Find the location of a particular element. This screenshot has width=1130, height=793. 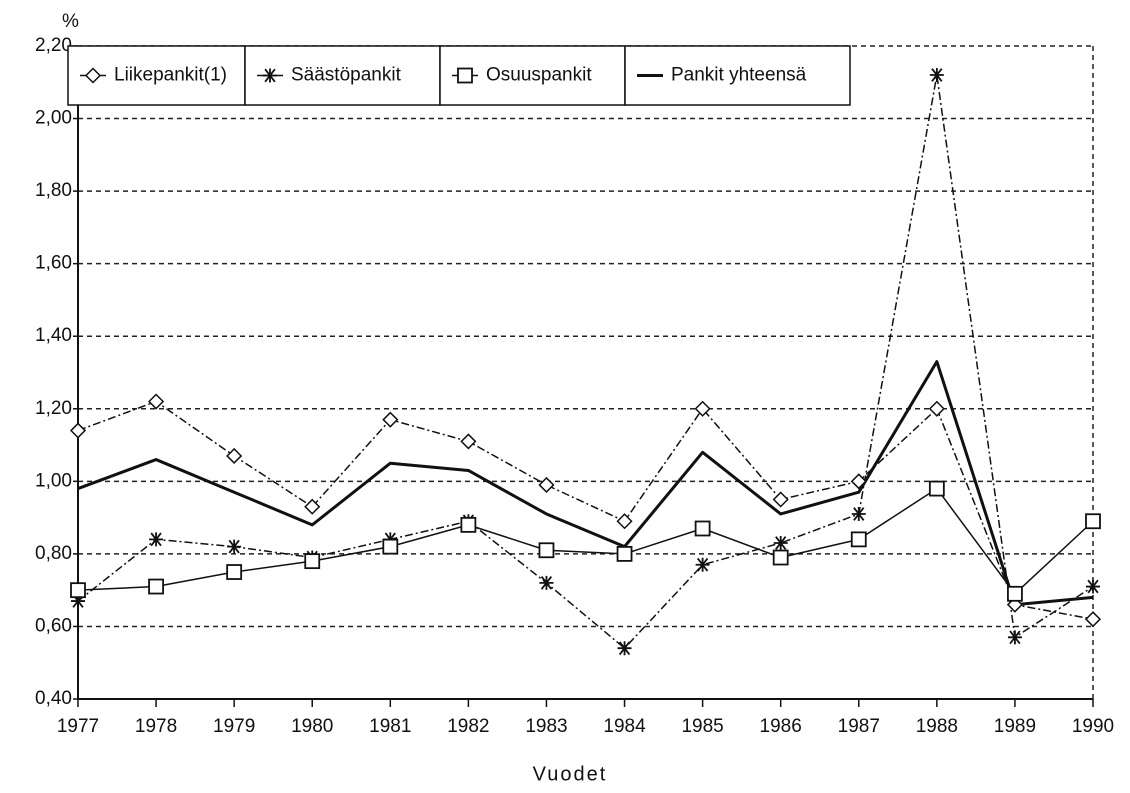

y-tick-label: 2,20 is located at coordinates (53, 45).